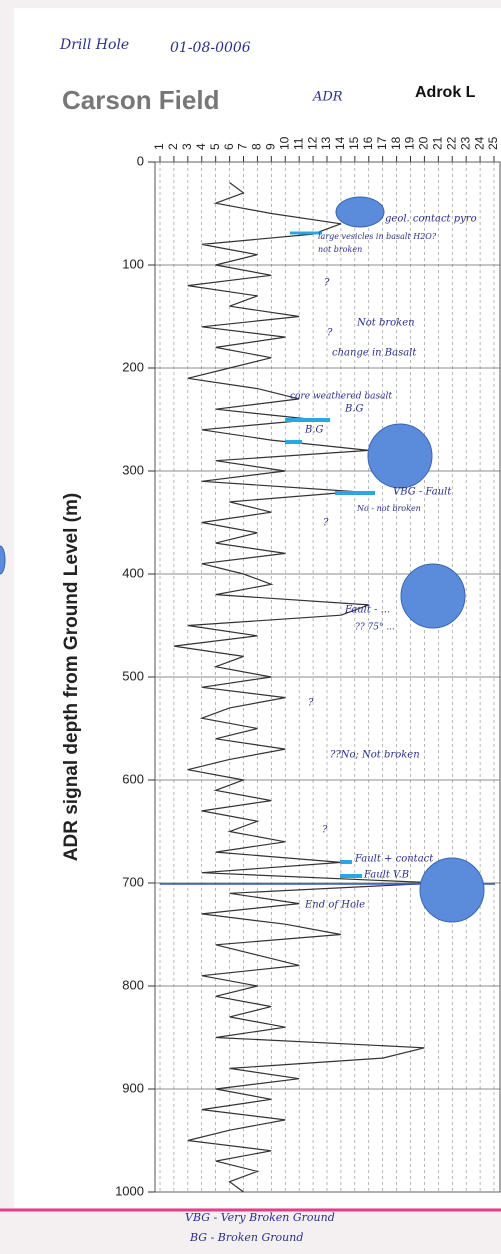  Describe the element at coordinates (479, 143) in the screenshot. I see `x-tick-label: 24` at that location.